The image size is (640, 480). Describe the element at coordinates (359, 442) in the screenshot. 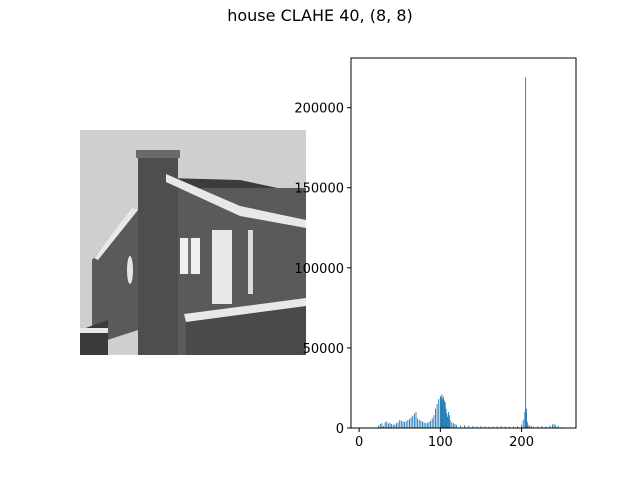

I see `x-tick-label: 0` at that location.